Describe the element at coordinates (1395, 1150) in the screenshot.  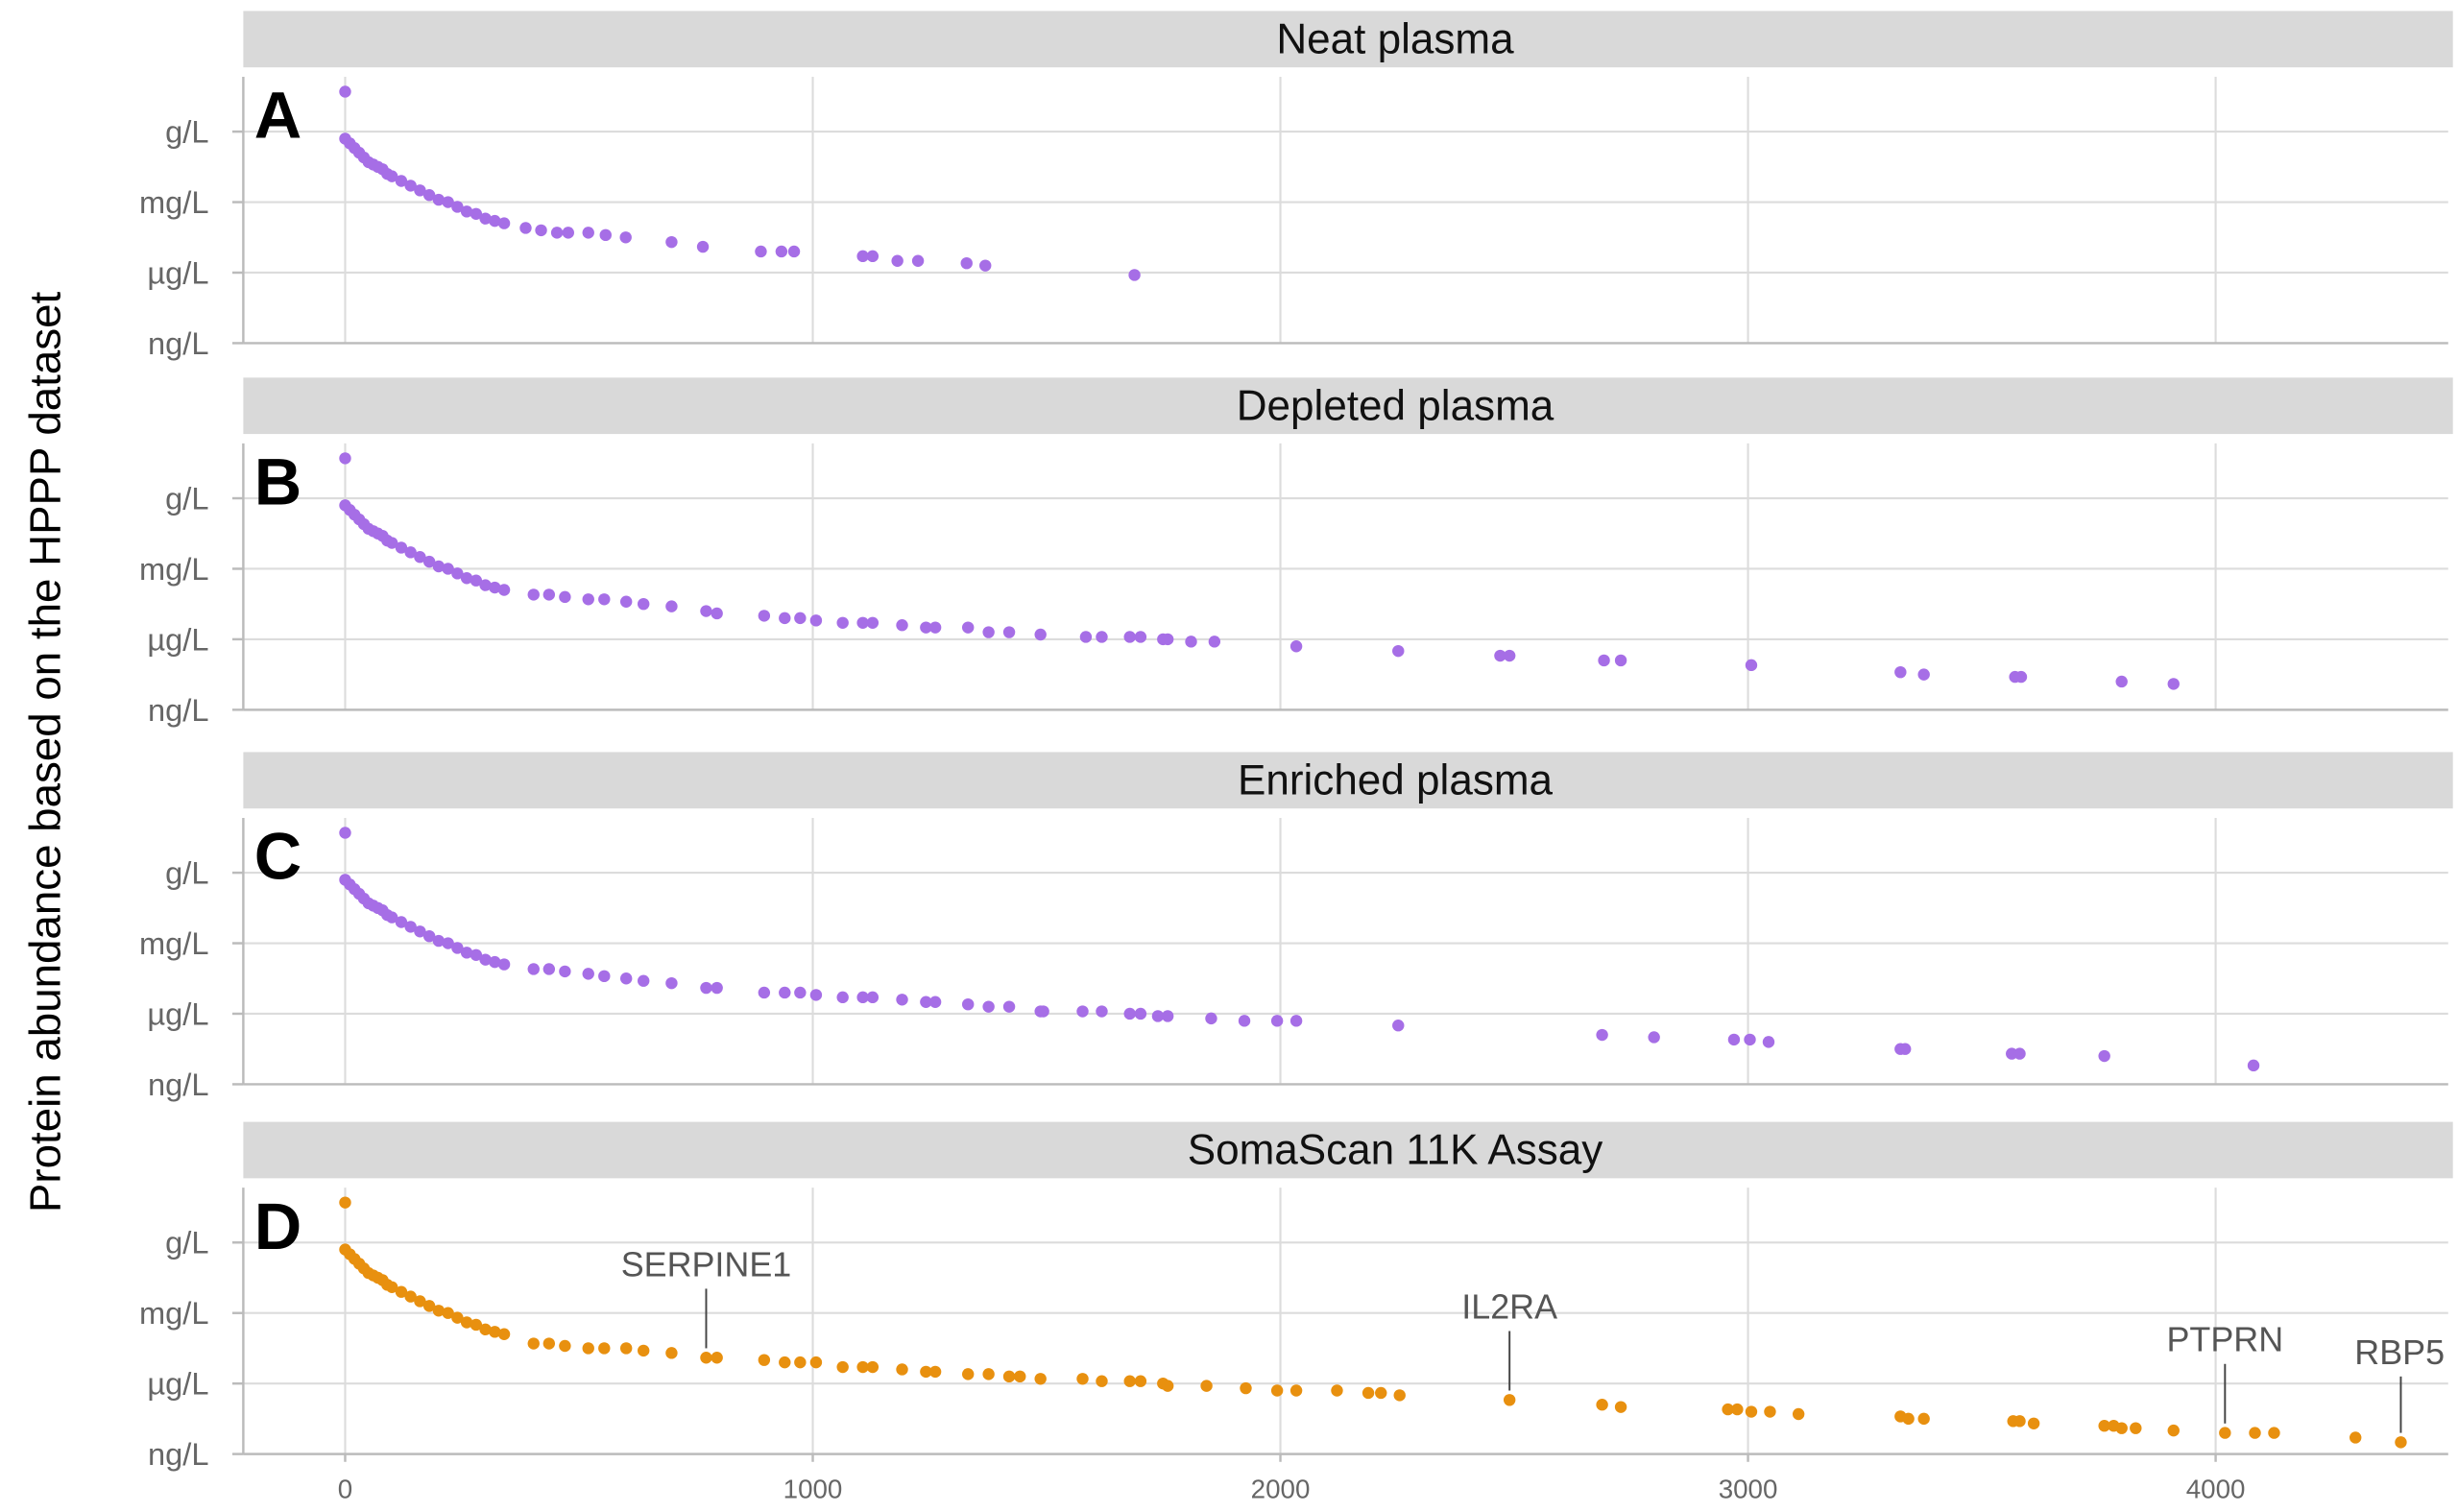
I see `facet-title: SomaScan 11K Assay` at that location.